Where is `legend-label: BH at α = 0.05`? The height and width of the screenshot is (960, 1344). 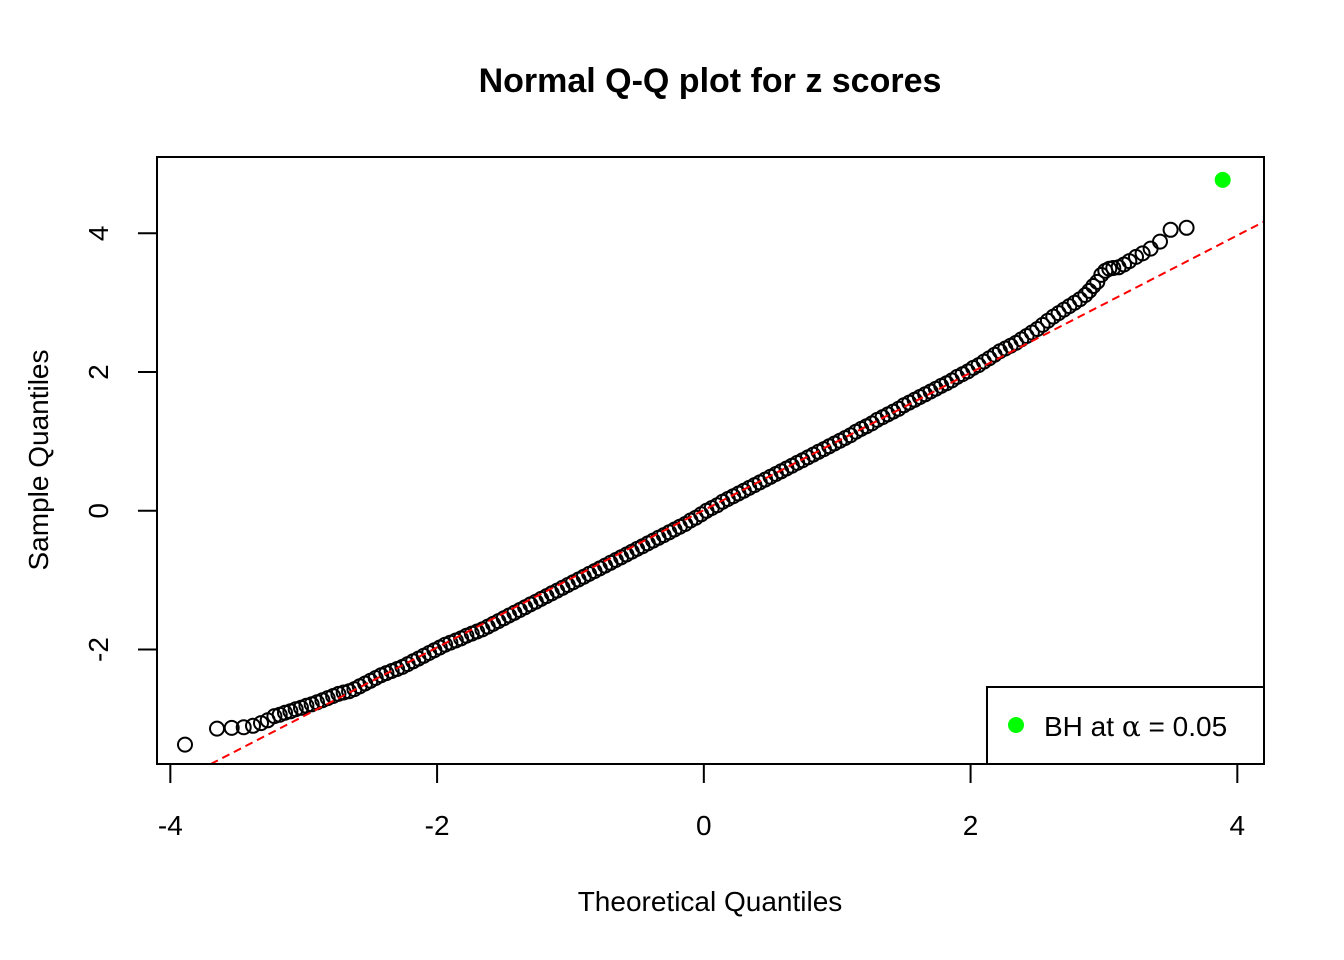
legend-label: BH at α = 0.05 is located at coordinates (1135, 726).